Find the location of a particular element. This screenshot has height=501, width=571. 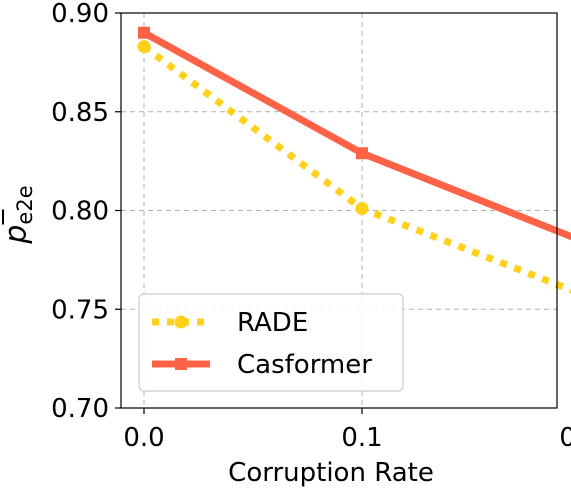

y-axis-label: pe2e is located at coordinates (18, 214).